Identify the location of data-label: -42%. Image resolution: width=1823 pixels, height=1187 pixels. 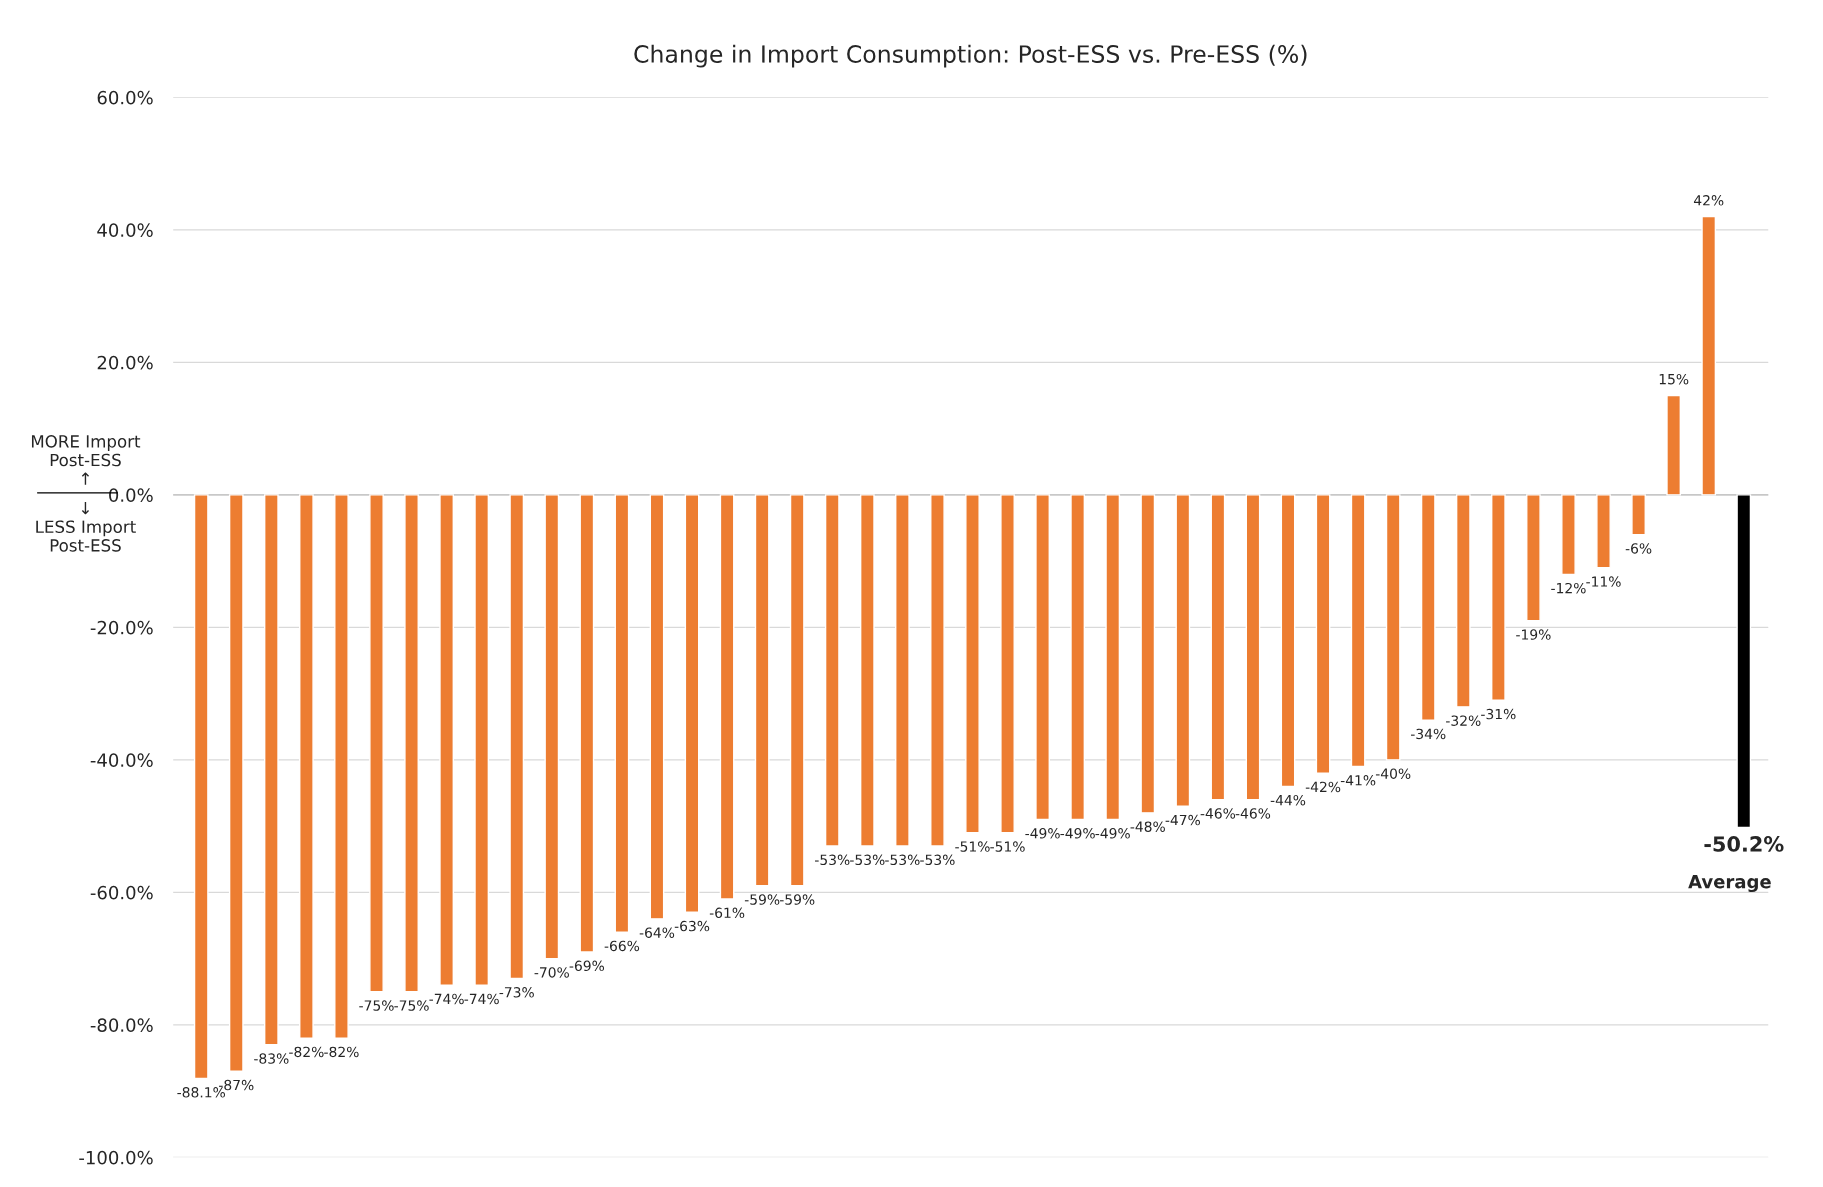
(1323, 787).